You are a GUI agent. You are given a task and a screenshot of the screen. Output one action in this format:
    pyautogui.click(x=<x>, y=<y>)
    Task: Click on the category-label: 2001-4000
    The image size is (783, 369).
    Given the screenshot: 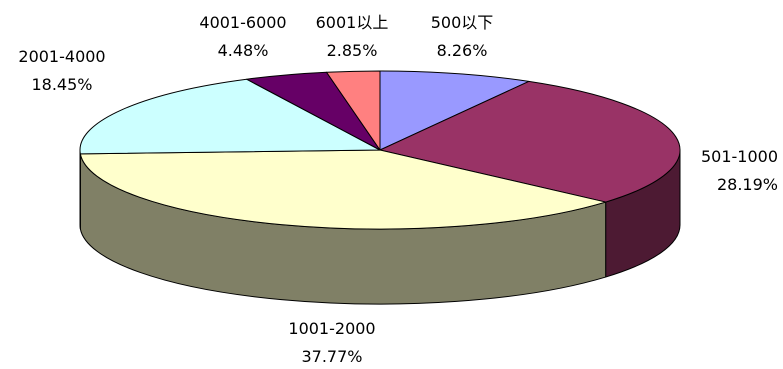 What is the action you would take?
    pyautogui.click(x=61, y=56)
    